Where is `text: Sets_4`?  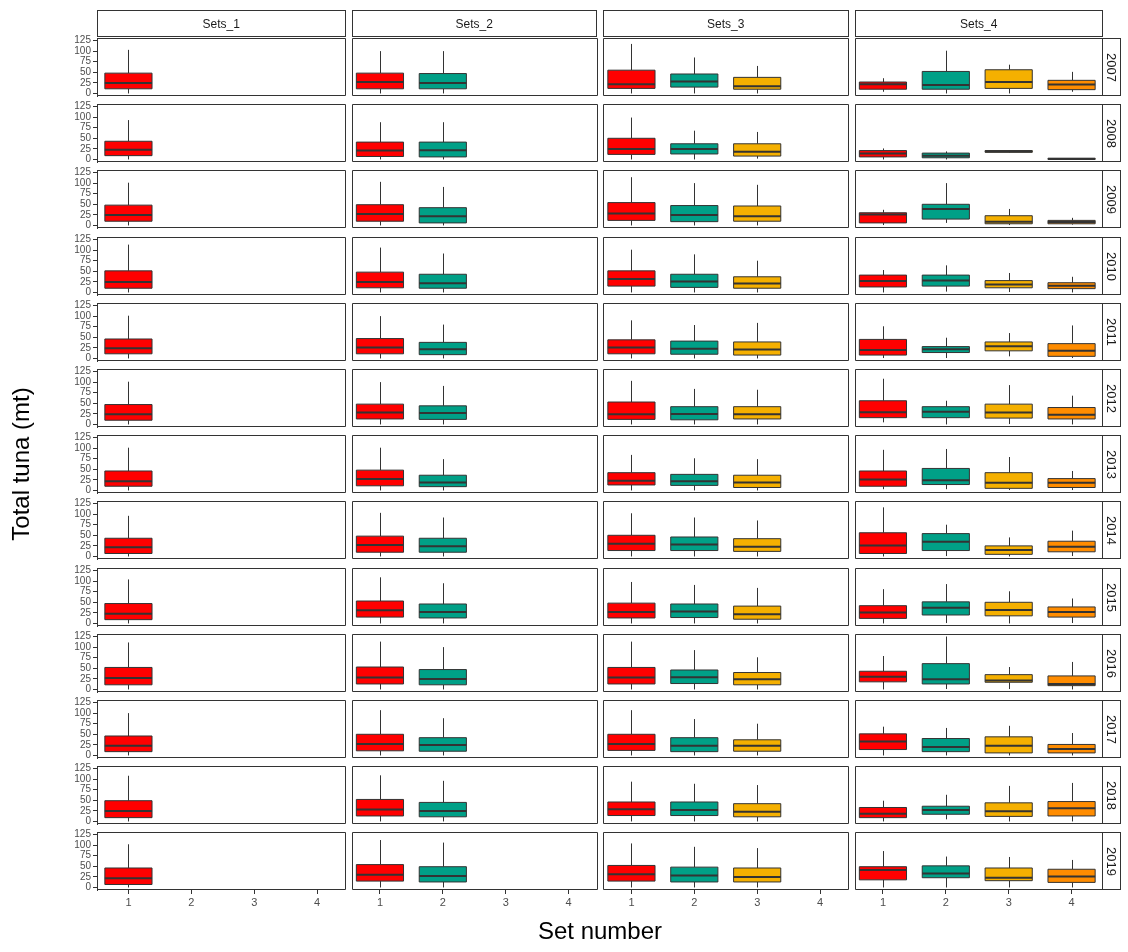
text: Sets_4 is located at coordinates (978, 23).